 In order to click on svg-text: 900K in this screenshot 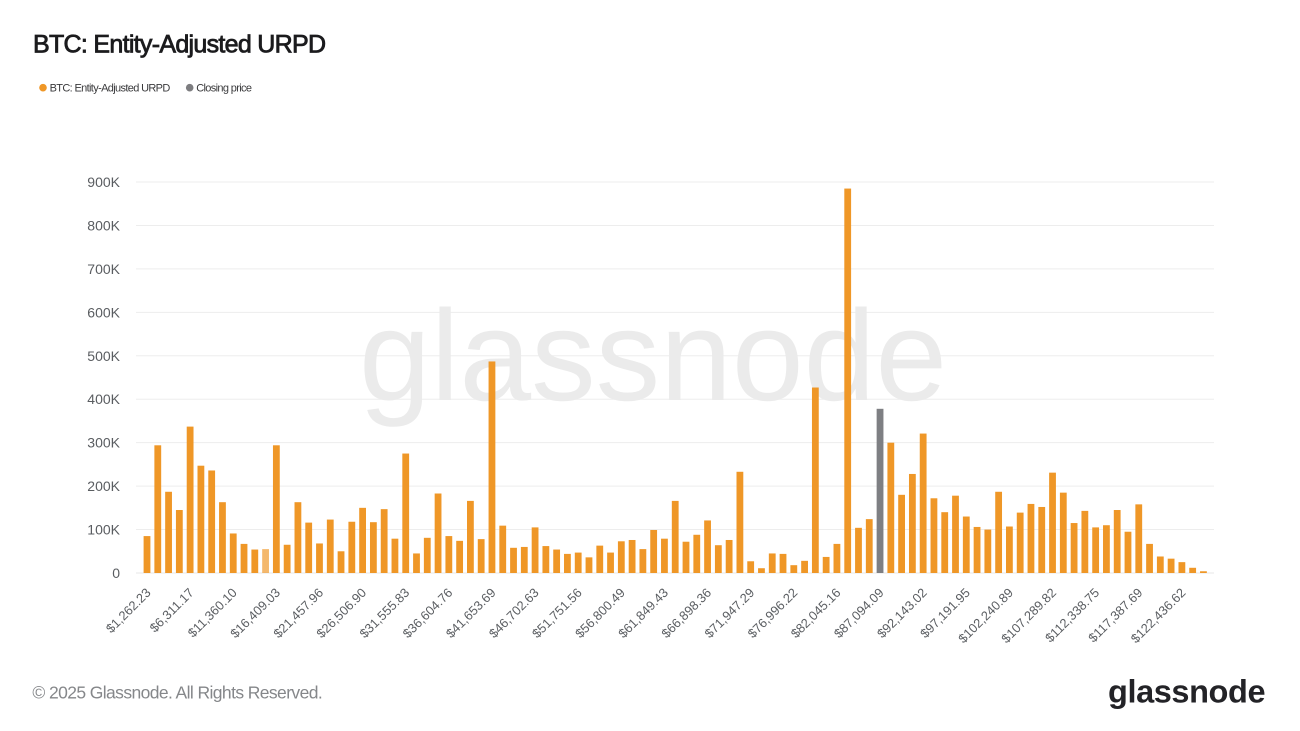, I will do `click(103, 182)`.